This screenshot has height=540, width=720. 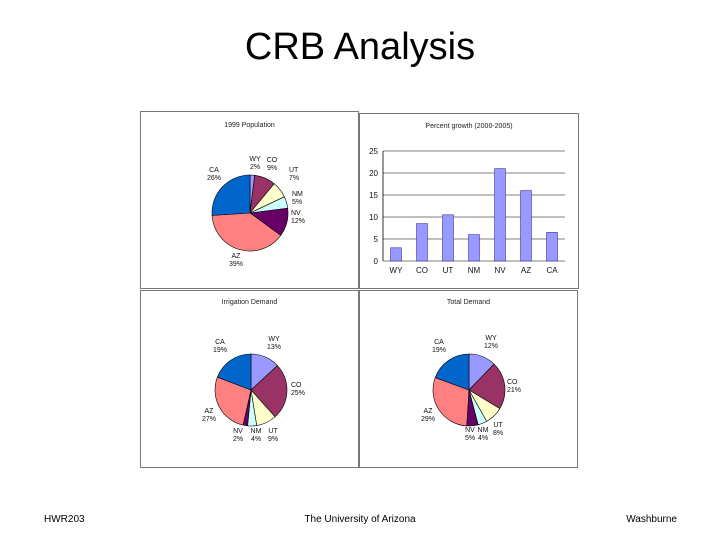 I want to click on total-demand-pie-label-ut: UT 8%, so click(x=498, y=429).